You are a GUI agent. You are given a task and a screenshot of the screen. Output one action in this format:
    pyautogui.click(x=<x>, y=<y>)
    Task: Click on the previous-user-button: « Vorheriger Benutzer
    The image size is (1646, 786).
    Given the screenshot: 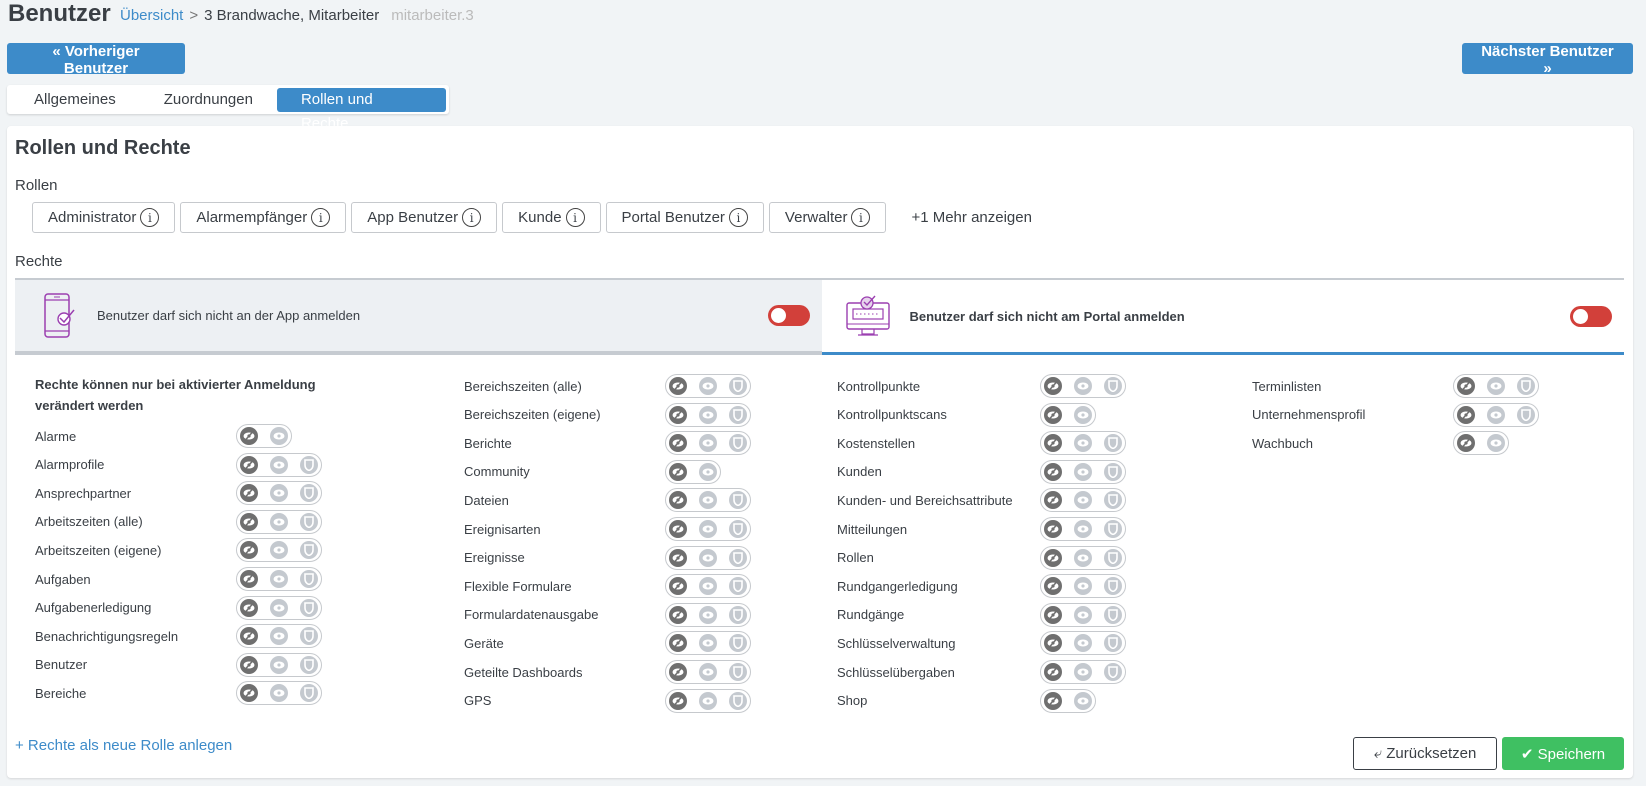 What is the action you would take?
    pyautogui.click(x=96, y=60)
    